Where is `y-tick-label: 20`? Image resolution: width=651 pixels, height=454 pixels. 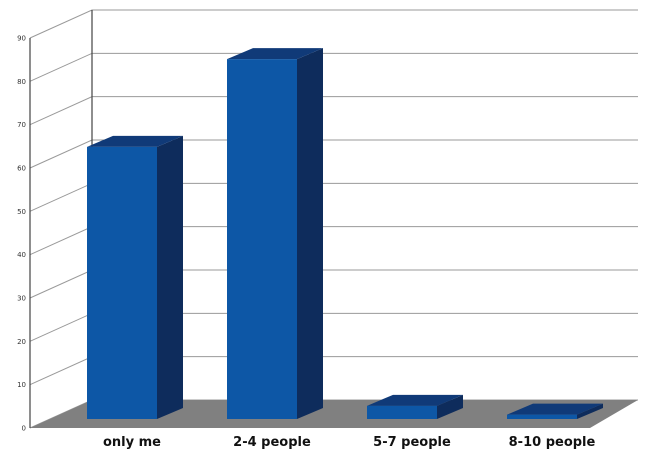
y-tick-label: 20 is located at coordinates (21, 342).